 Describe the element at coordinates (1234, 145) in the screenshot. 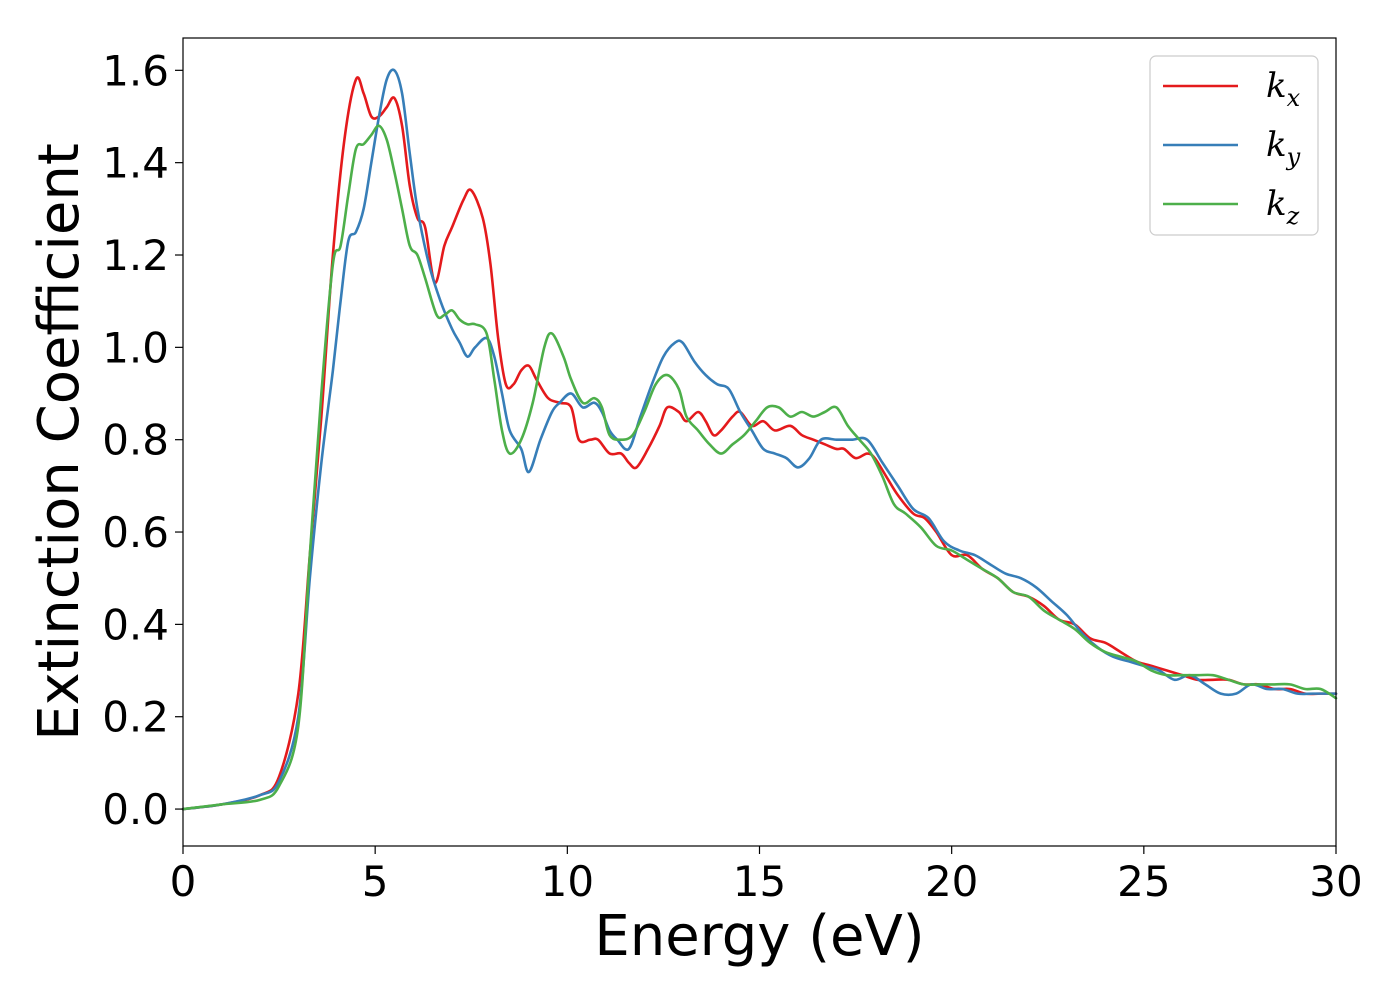

I see `legend: kx ky kz` at that location.